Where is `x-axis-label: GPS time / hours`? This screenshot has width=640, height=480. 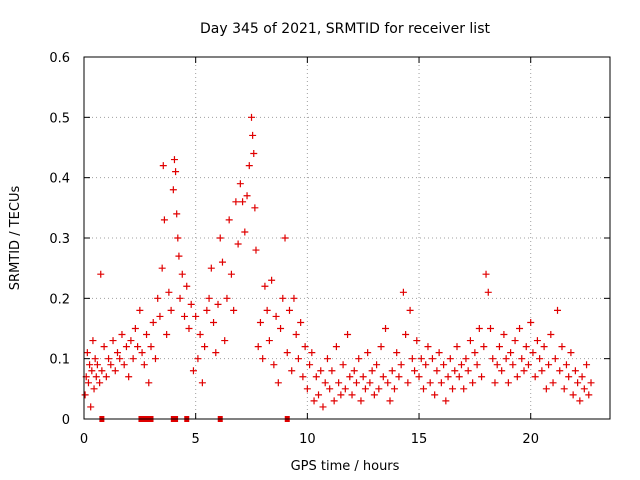 x-axis-label: GPS time / hours is located at coordinates (345, 466).